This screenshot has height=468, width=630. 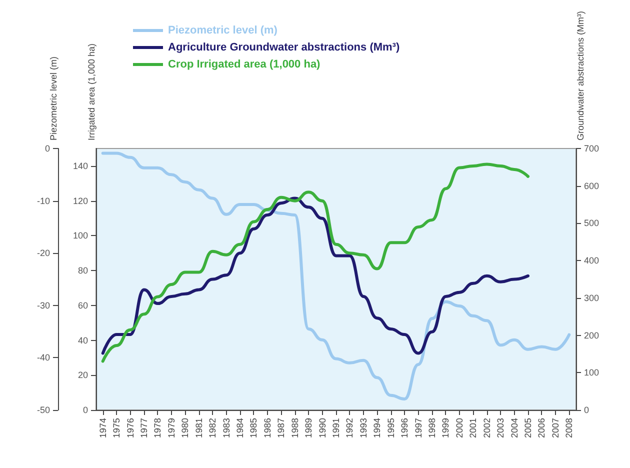 What do you see at coordinates (377, 428) in the screenshot?
I see `x-tick-label: 1994` at bounding box center [377, 428].